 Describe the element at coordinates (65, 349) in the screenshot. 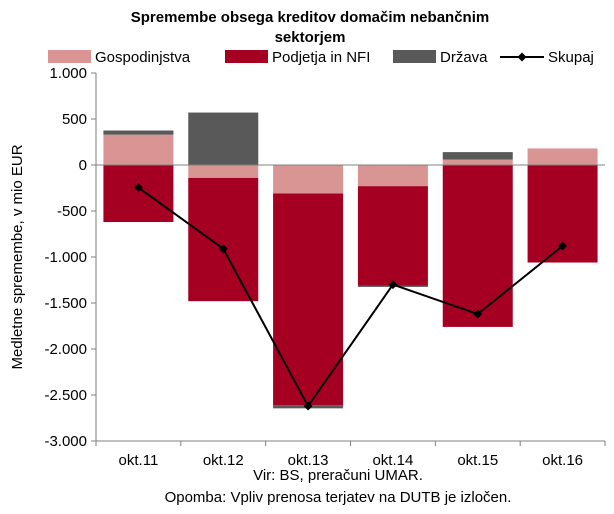

I see `y-tick-label: -2.000` at that location.